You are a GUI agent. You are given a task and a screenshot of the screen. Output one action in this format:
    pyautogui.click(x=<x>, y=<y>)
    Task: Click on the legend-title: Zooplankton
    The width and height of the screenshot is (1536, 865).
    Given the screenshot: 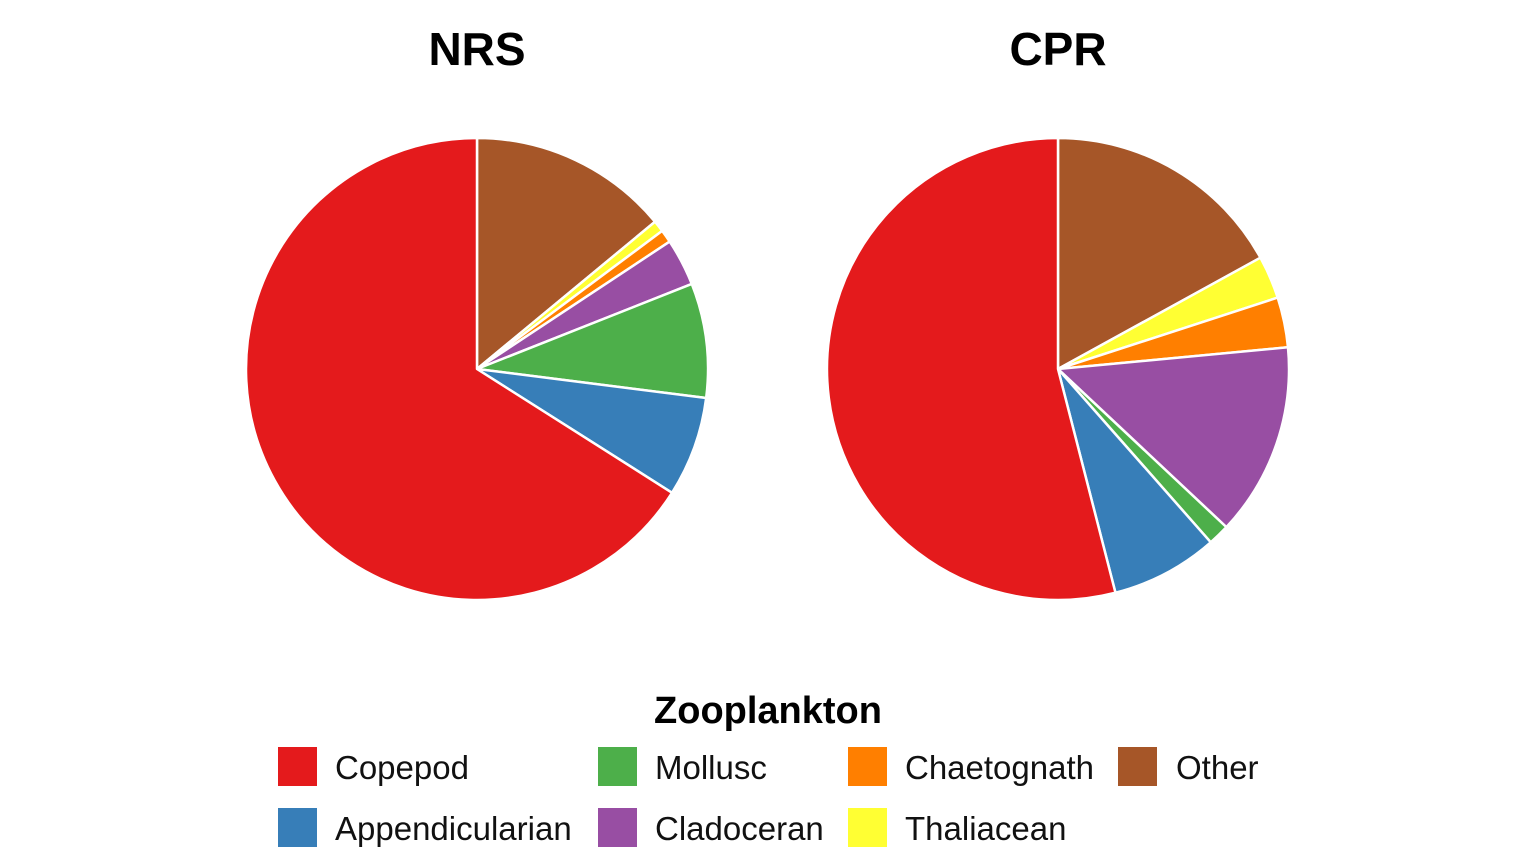 What is the action you would take?
    pyautogui.click(x=768, y=711)
    